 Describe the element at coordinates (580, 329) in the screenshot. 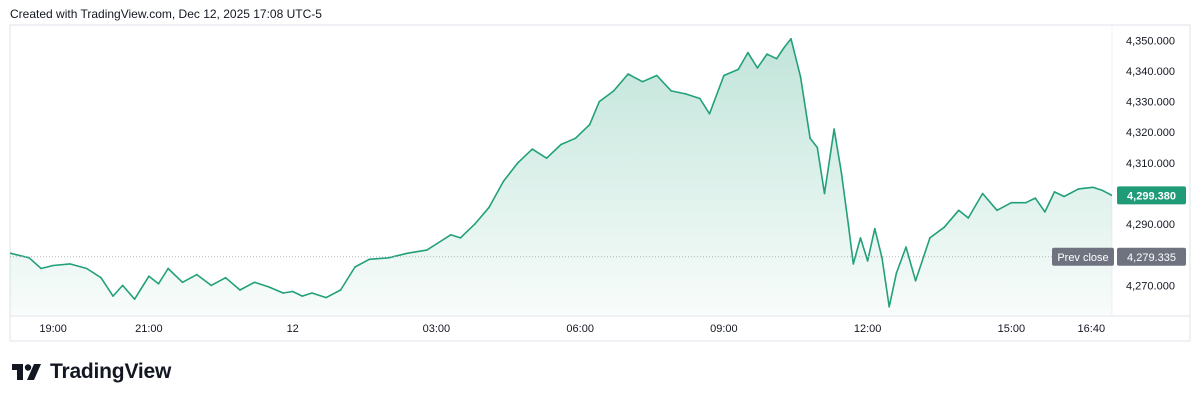

I see `x-tick-label: 06:00` at that location.